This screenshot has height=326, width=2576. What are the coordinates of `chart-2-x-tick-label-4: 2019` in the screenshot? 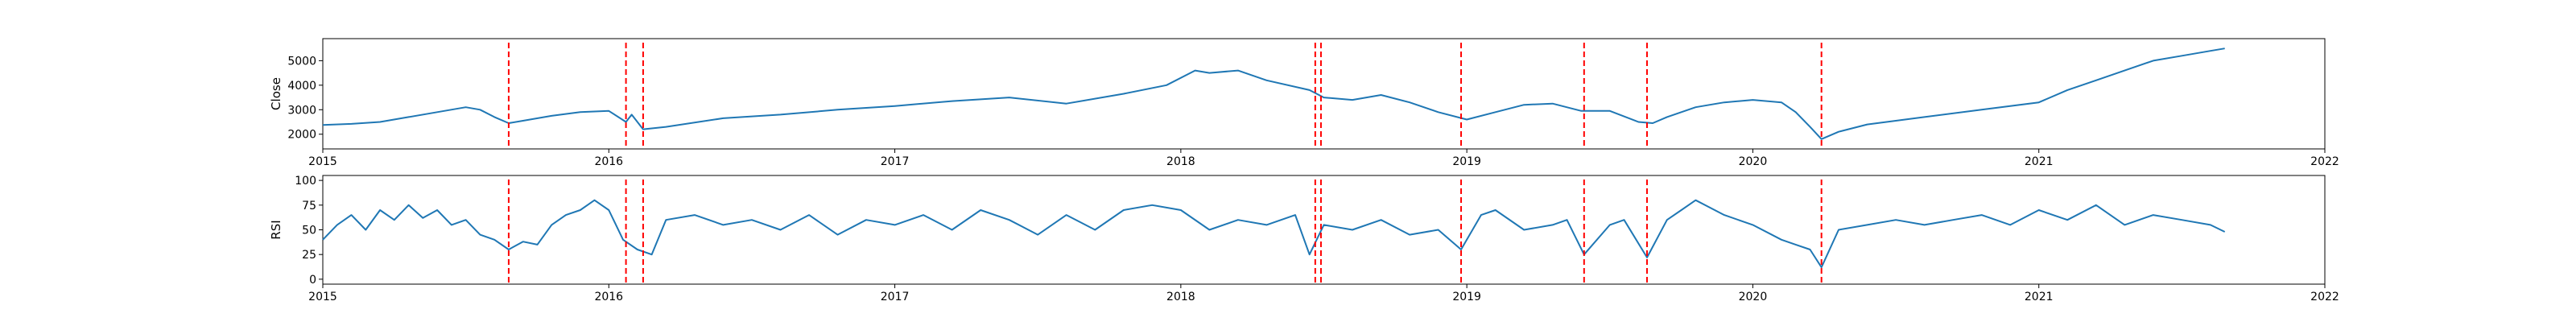 It's located at (1466, 297).